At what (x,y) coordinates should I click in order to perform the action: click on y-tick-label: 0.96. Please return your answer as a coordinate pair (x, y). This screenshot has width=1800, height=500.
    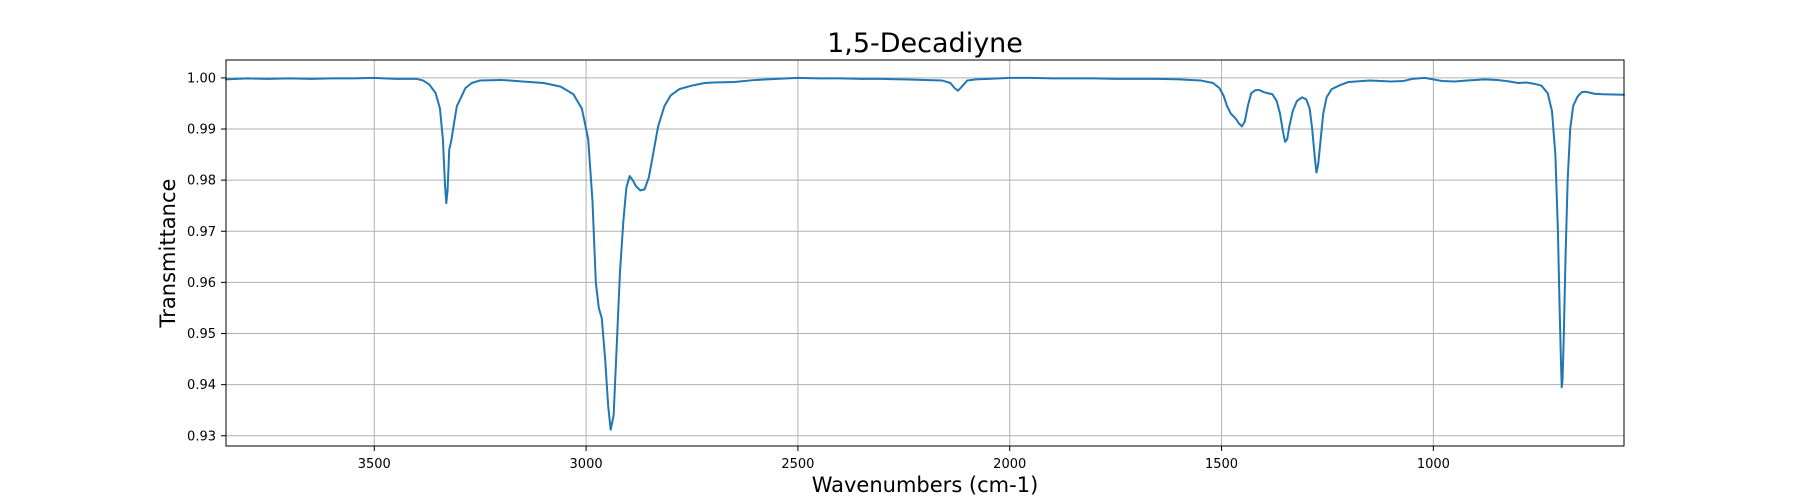
    Looking at the image, I should click on (201, 283).